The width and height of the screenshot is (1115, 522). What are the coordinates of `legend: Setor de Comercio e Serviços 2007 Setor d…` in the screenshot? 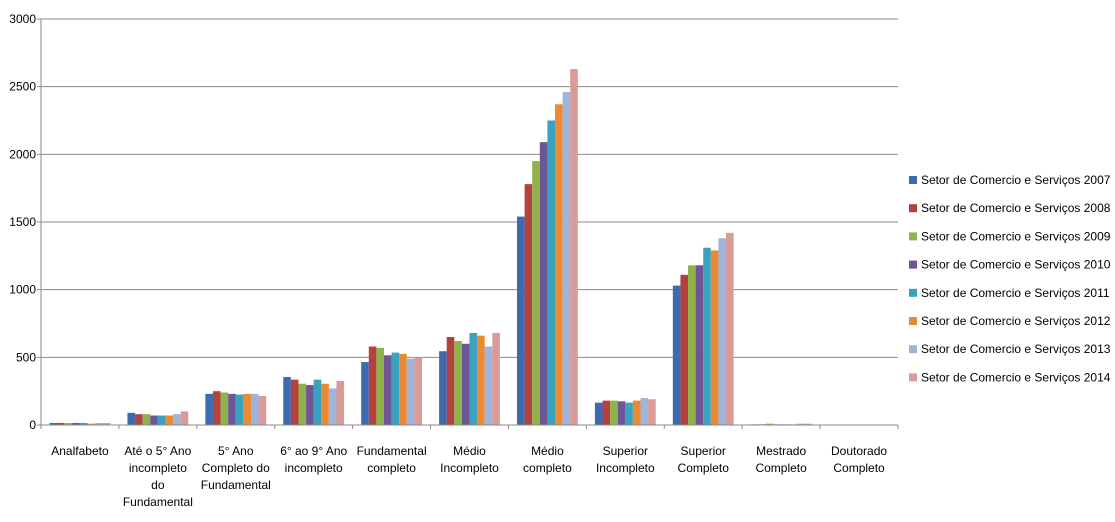 It's located at (1010, 278).